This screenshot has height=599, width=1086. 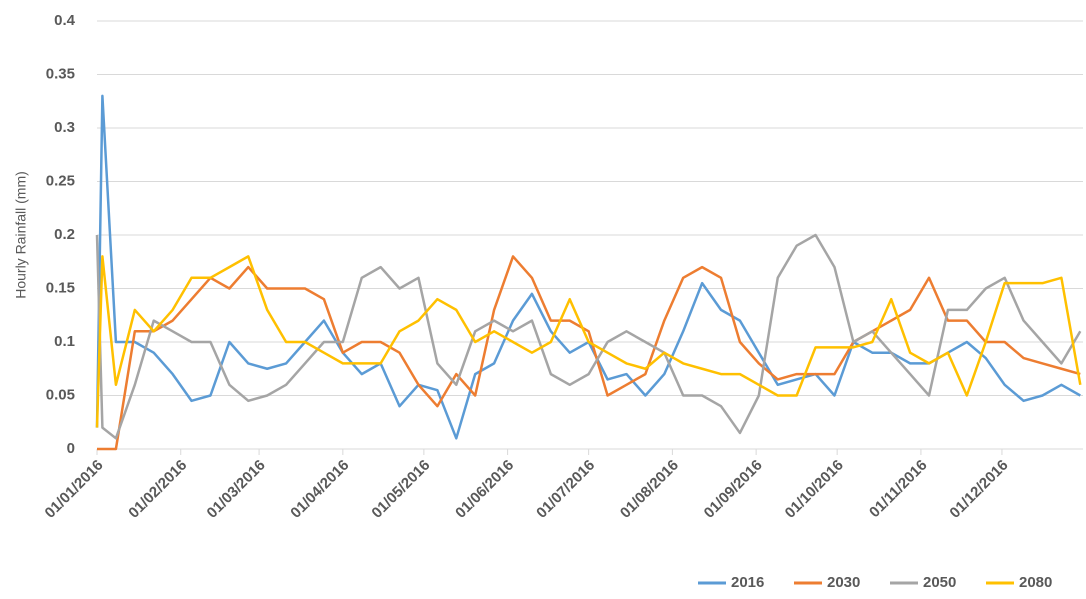 I want to click on y-tick-label: 0, so click(x=71, y=448).